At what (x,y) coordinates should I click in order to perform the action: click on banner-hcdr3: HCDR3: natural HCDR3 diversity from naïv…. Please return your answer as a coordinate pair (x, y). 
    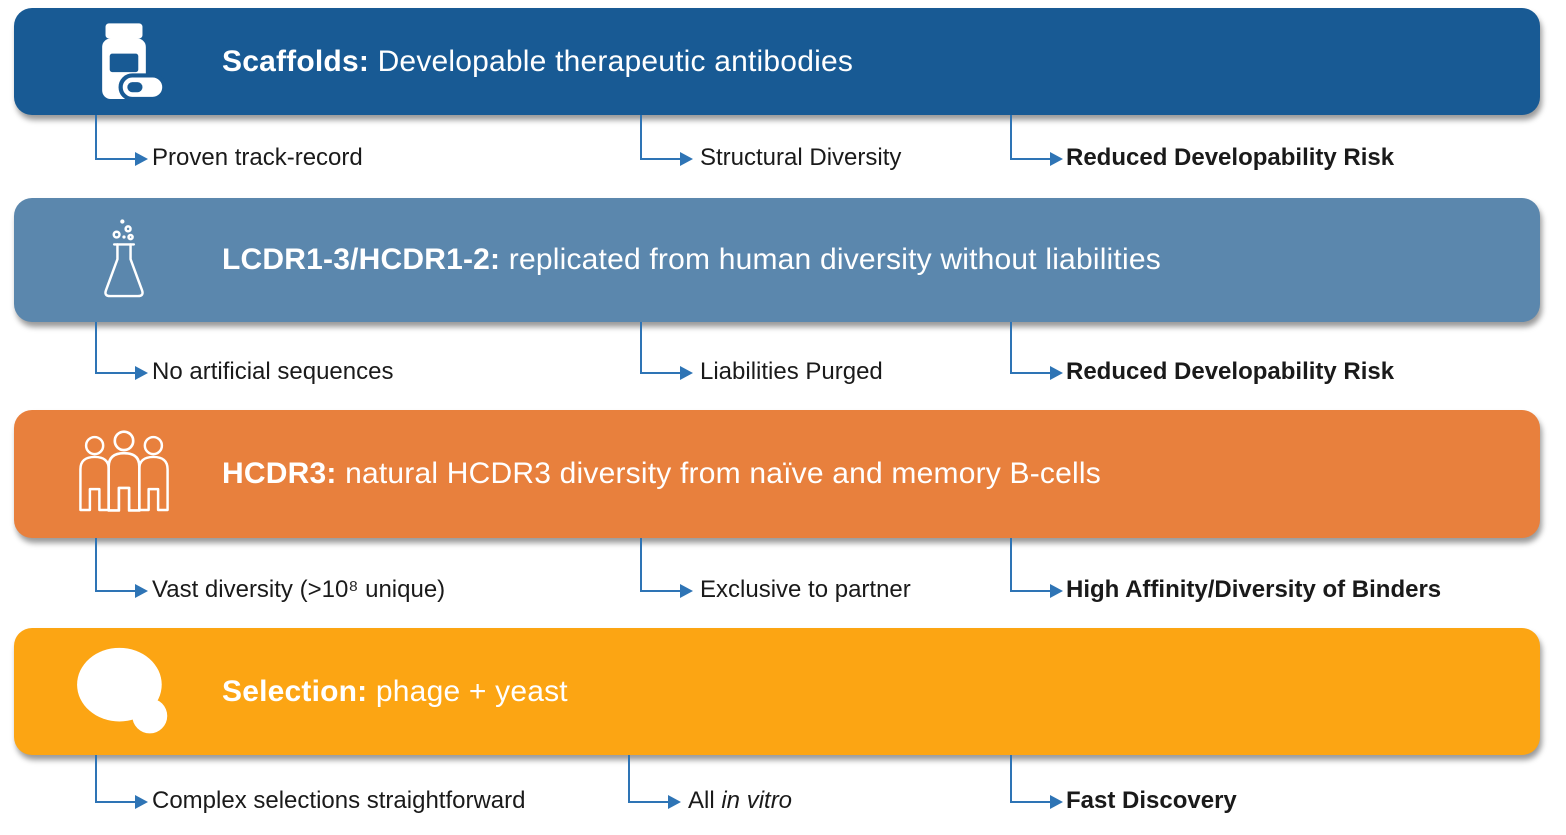
    Looking at the image, I should click on (777, 474).